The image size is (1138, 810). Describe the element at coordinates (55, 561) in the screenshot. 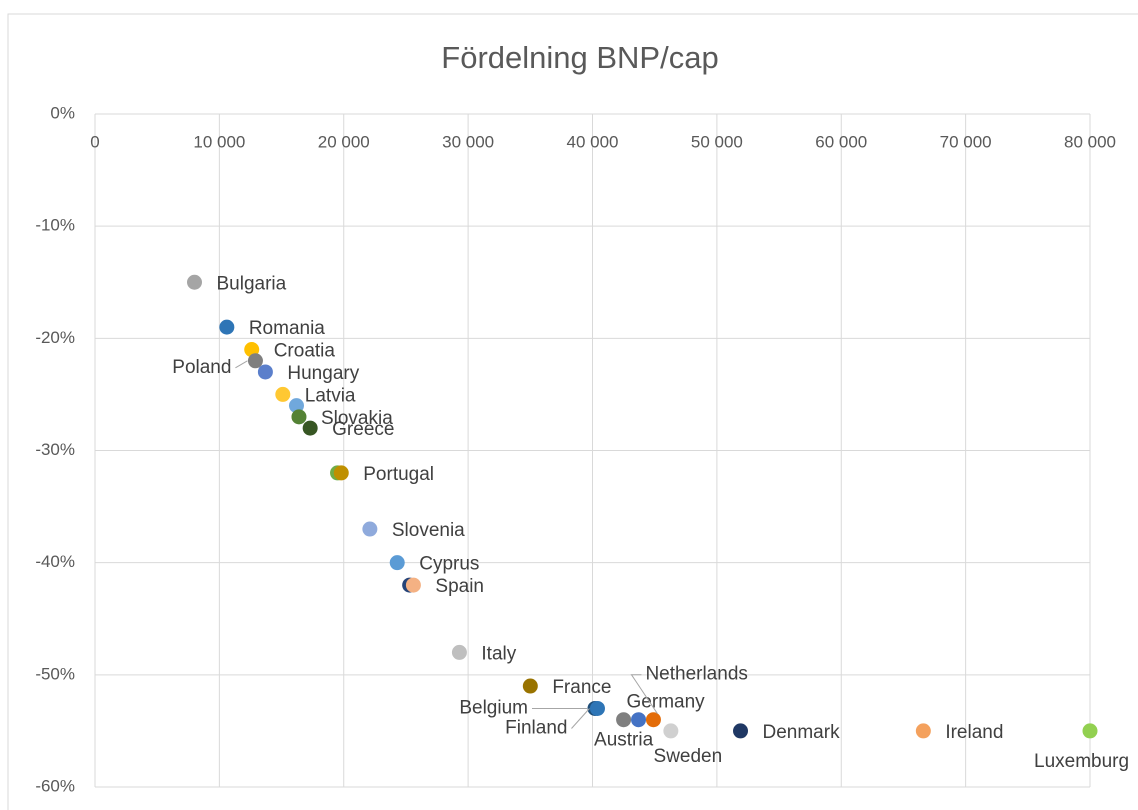

I see `y-tick-label: -40%` at that location.